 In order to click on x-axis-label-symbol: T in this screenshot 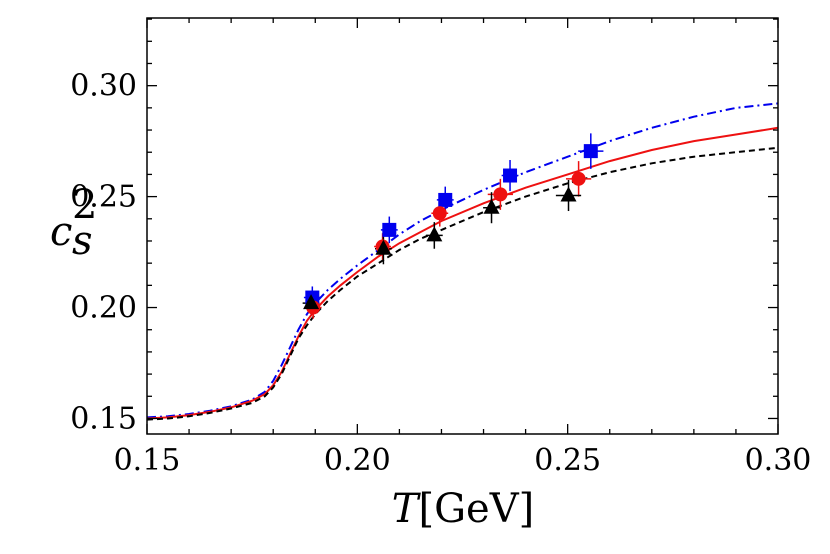, I will do `click(407, 509)`.